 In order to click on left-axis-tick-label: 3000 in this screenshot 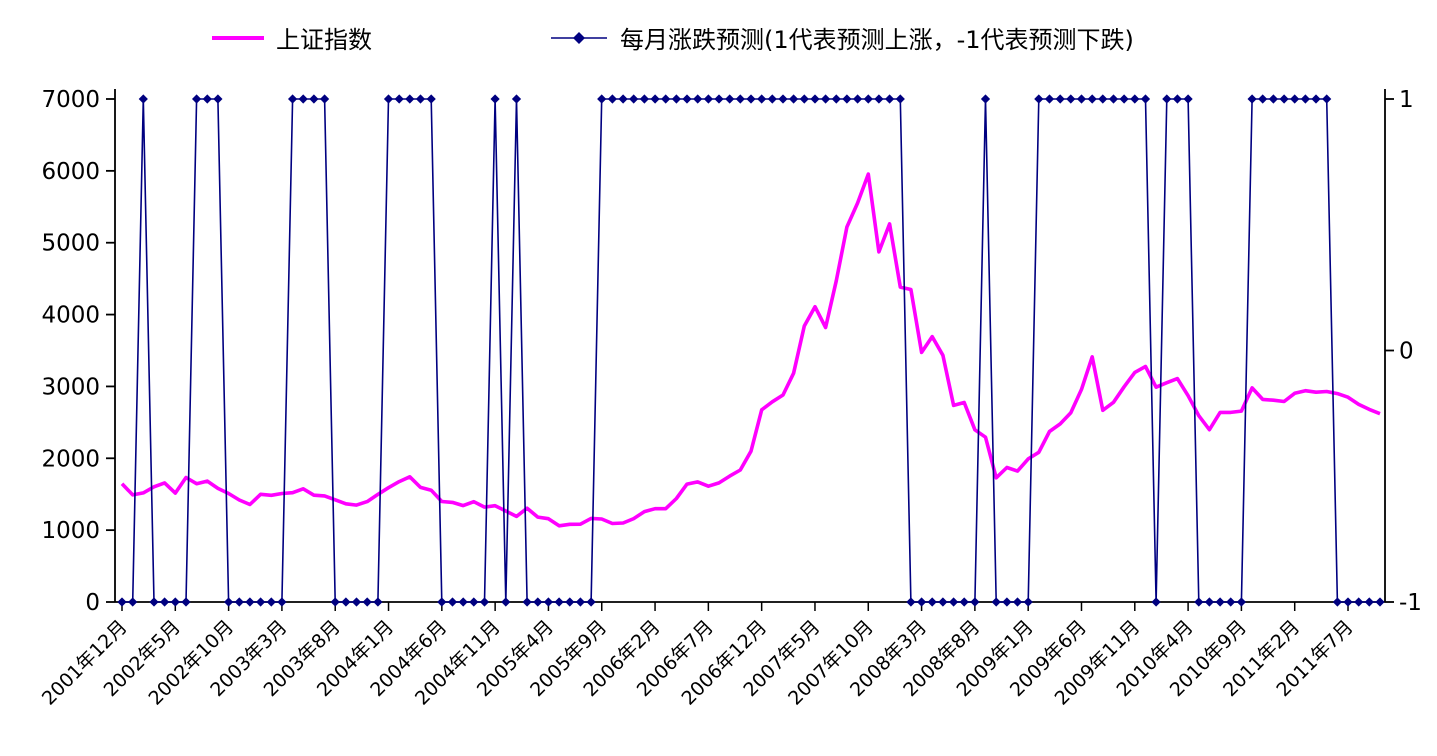, I will do `click(70, 387)`.